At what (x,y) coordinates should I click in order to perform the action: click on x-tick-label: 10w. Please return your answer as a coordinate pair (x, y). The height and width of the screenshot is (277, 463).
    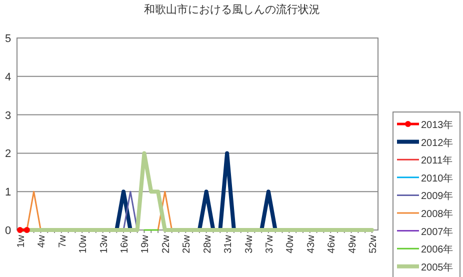
    Looking at the image, I should click on (84, 244).